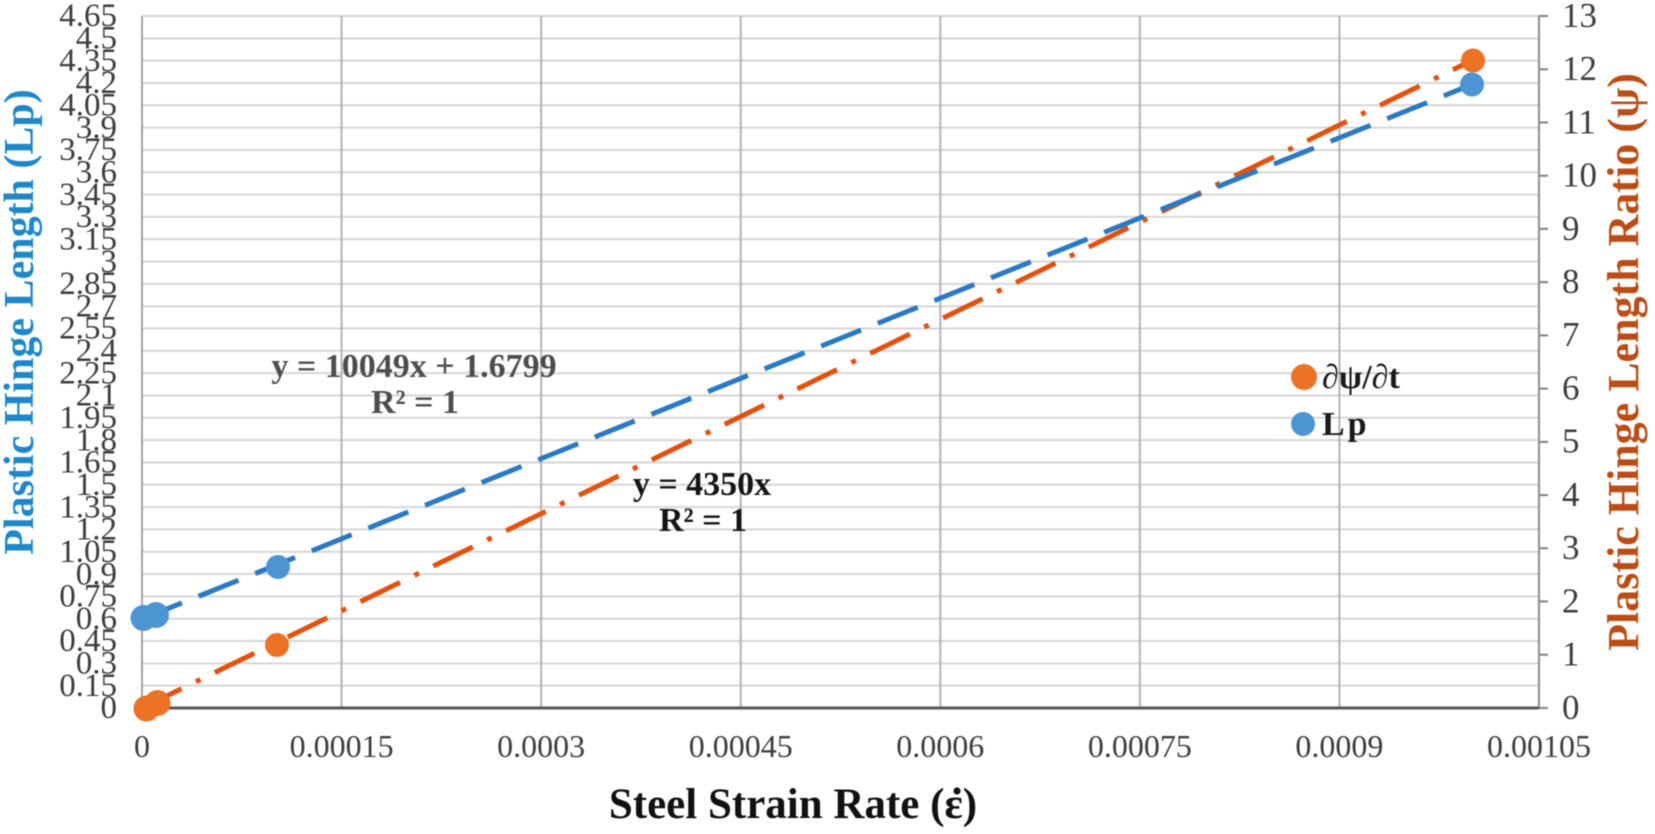 This screenshot has height=834, width=1655. What do you see at coordinates (88, 17) in the screenshot?
I see `svg-text: 4.65` at bounding box center [88, 17].